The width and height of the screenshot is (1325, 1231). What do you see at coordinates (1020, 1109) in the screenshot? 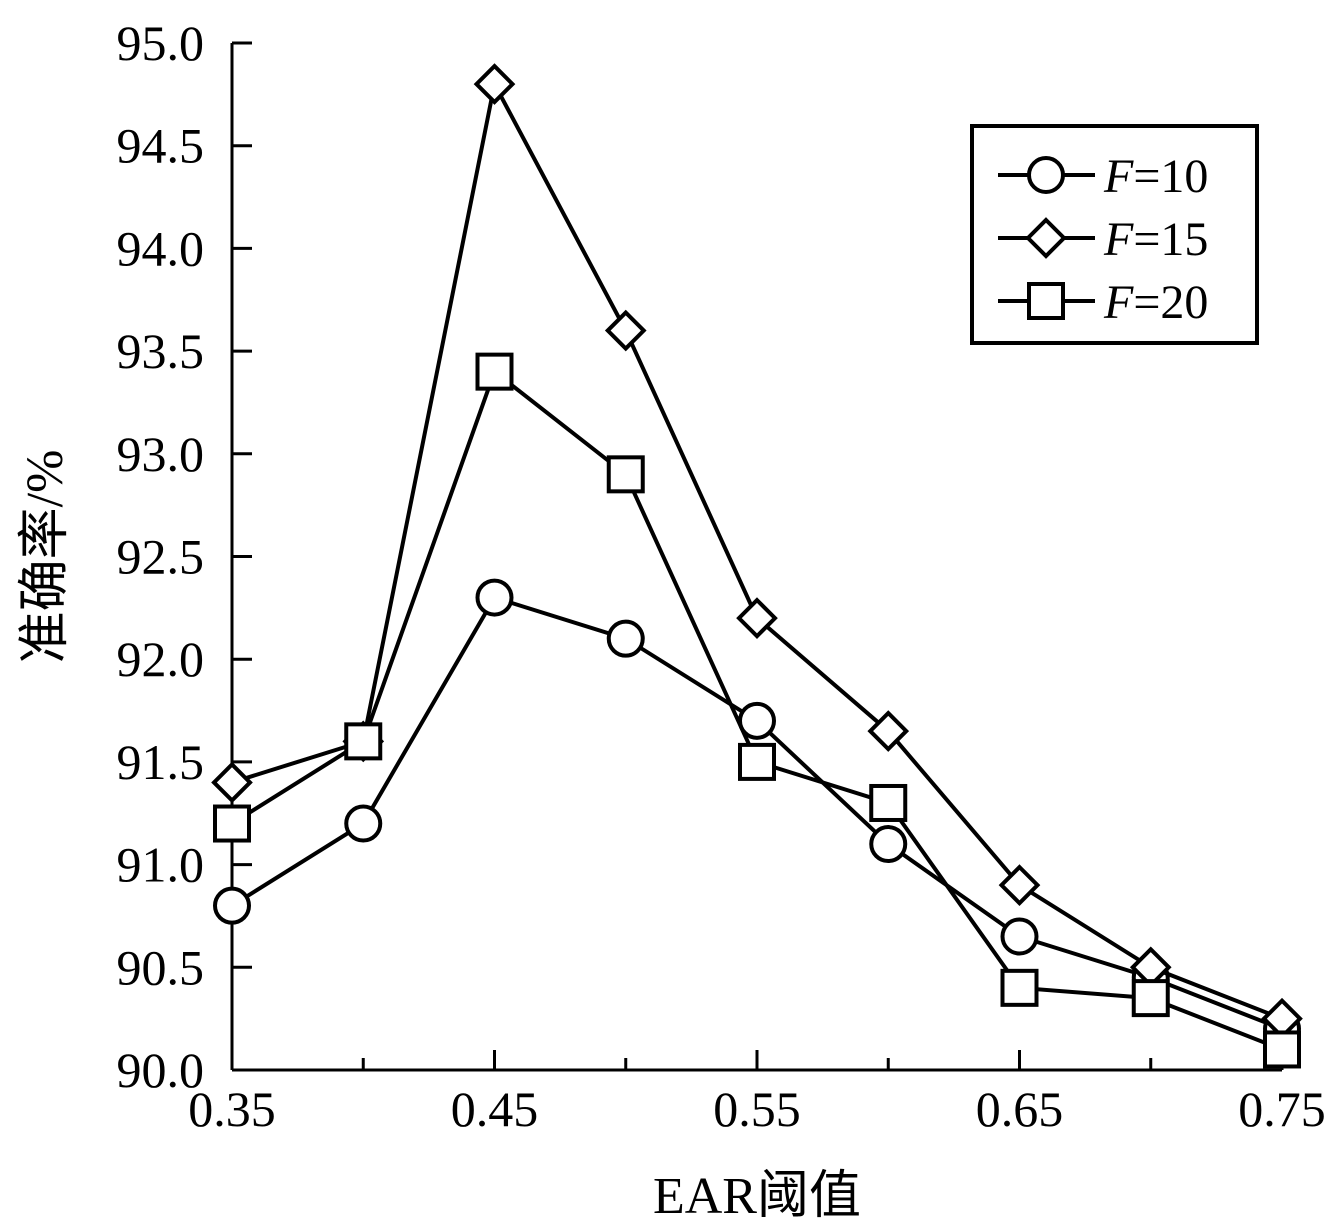
I see `x-tick-label: 0.65` at bounding box center [1020, 1109].